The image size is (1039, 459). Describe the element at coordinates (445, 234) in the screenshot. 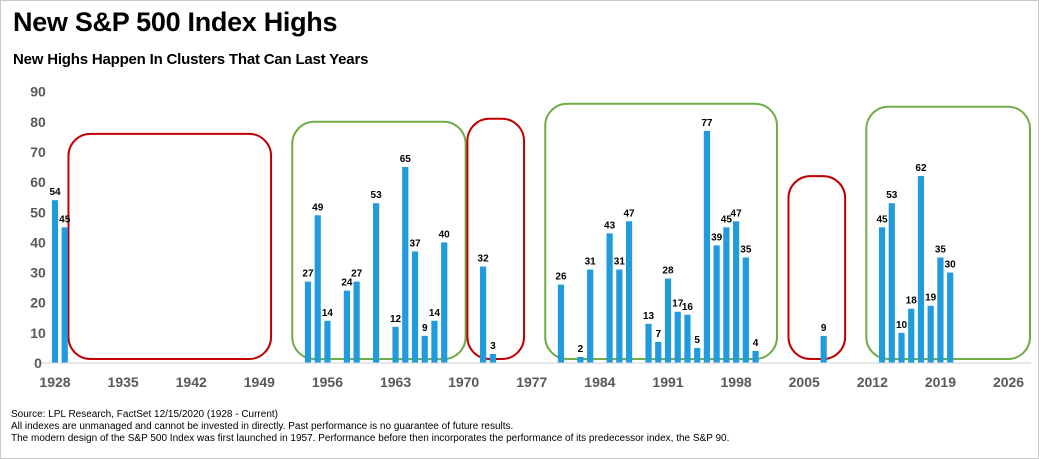

I see `data-label: 40` at that location.